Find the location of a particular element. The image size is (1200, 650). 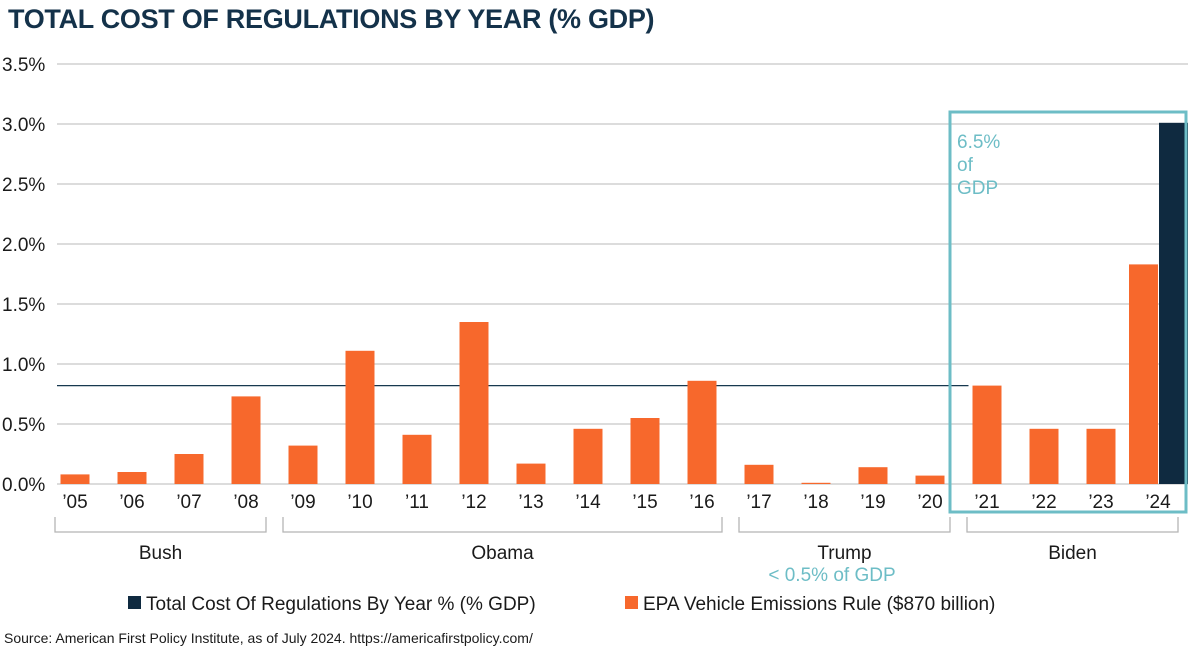

y-tick-label: 0.5% is located at coordinates (23, 425).